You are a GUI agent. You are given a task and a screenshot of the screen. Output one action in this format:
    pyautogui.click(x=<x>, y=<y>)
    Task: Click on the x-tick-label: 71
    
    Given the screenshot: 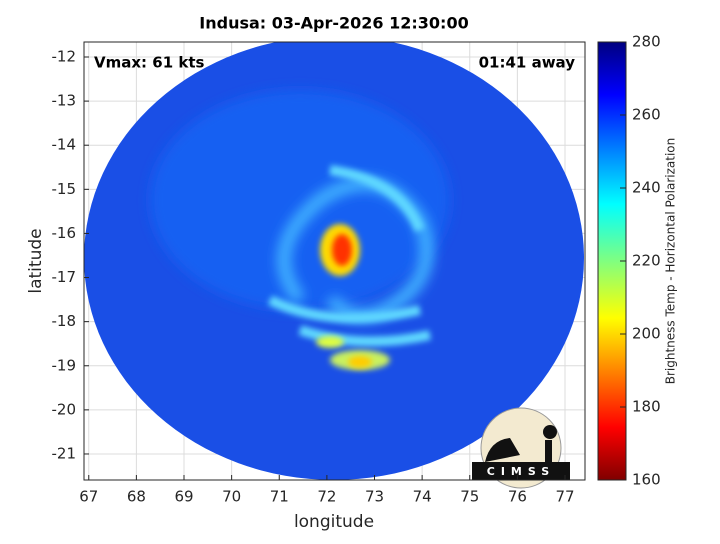 What is the action you would take?
    pyautogui.click(x=279, y=497)
    